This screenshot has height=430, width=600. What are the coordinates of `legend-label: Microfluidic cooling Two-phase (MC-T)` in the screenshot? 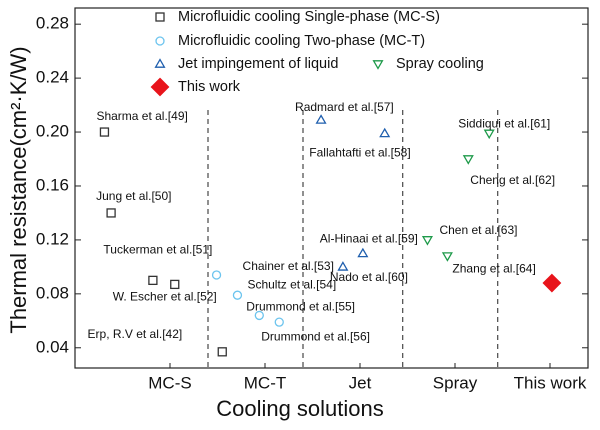 It's located at (301, 41).